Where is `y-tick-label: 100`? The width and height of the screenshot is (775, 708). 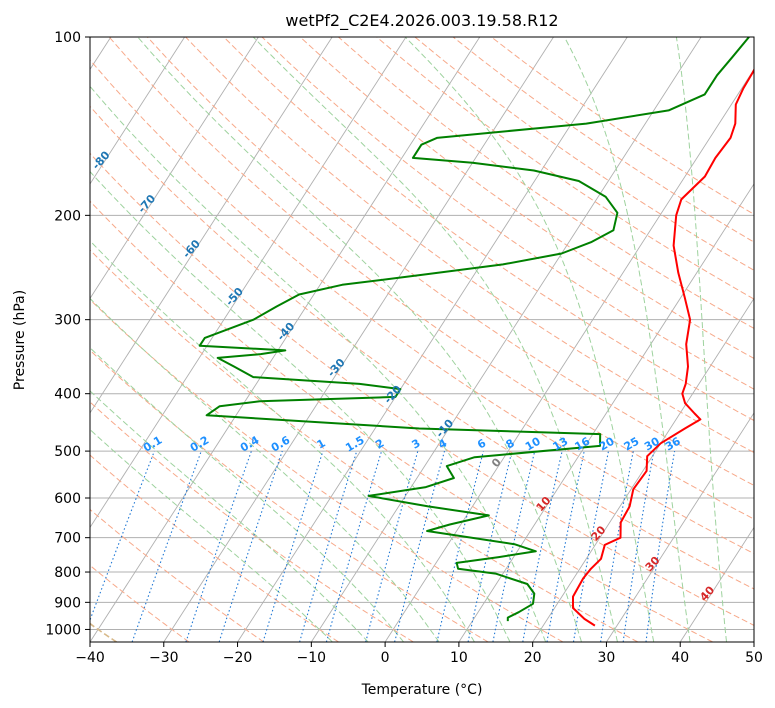
y-tick-label: 100 is located at coordinates (67, 38).